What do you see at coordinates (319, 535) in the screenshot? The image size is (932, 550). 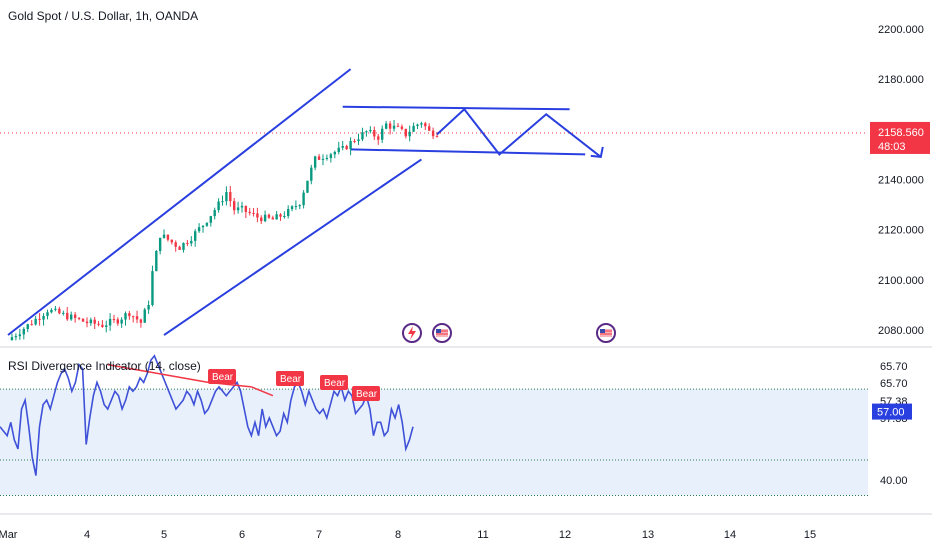 I see `time-axis-label: 7` at bounding box center [319, 535].